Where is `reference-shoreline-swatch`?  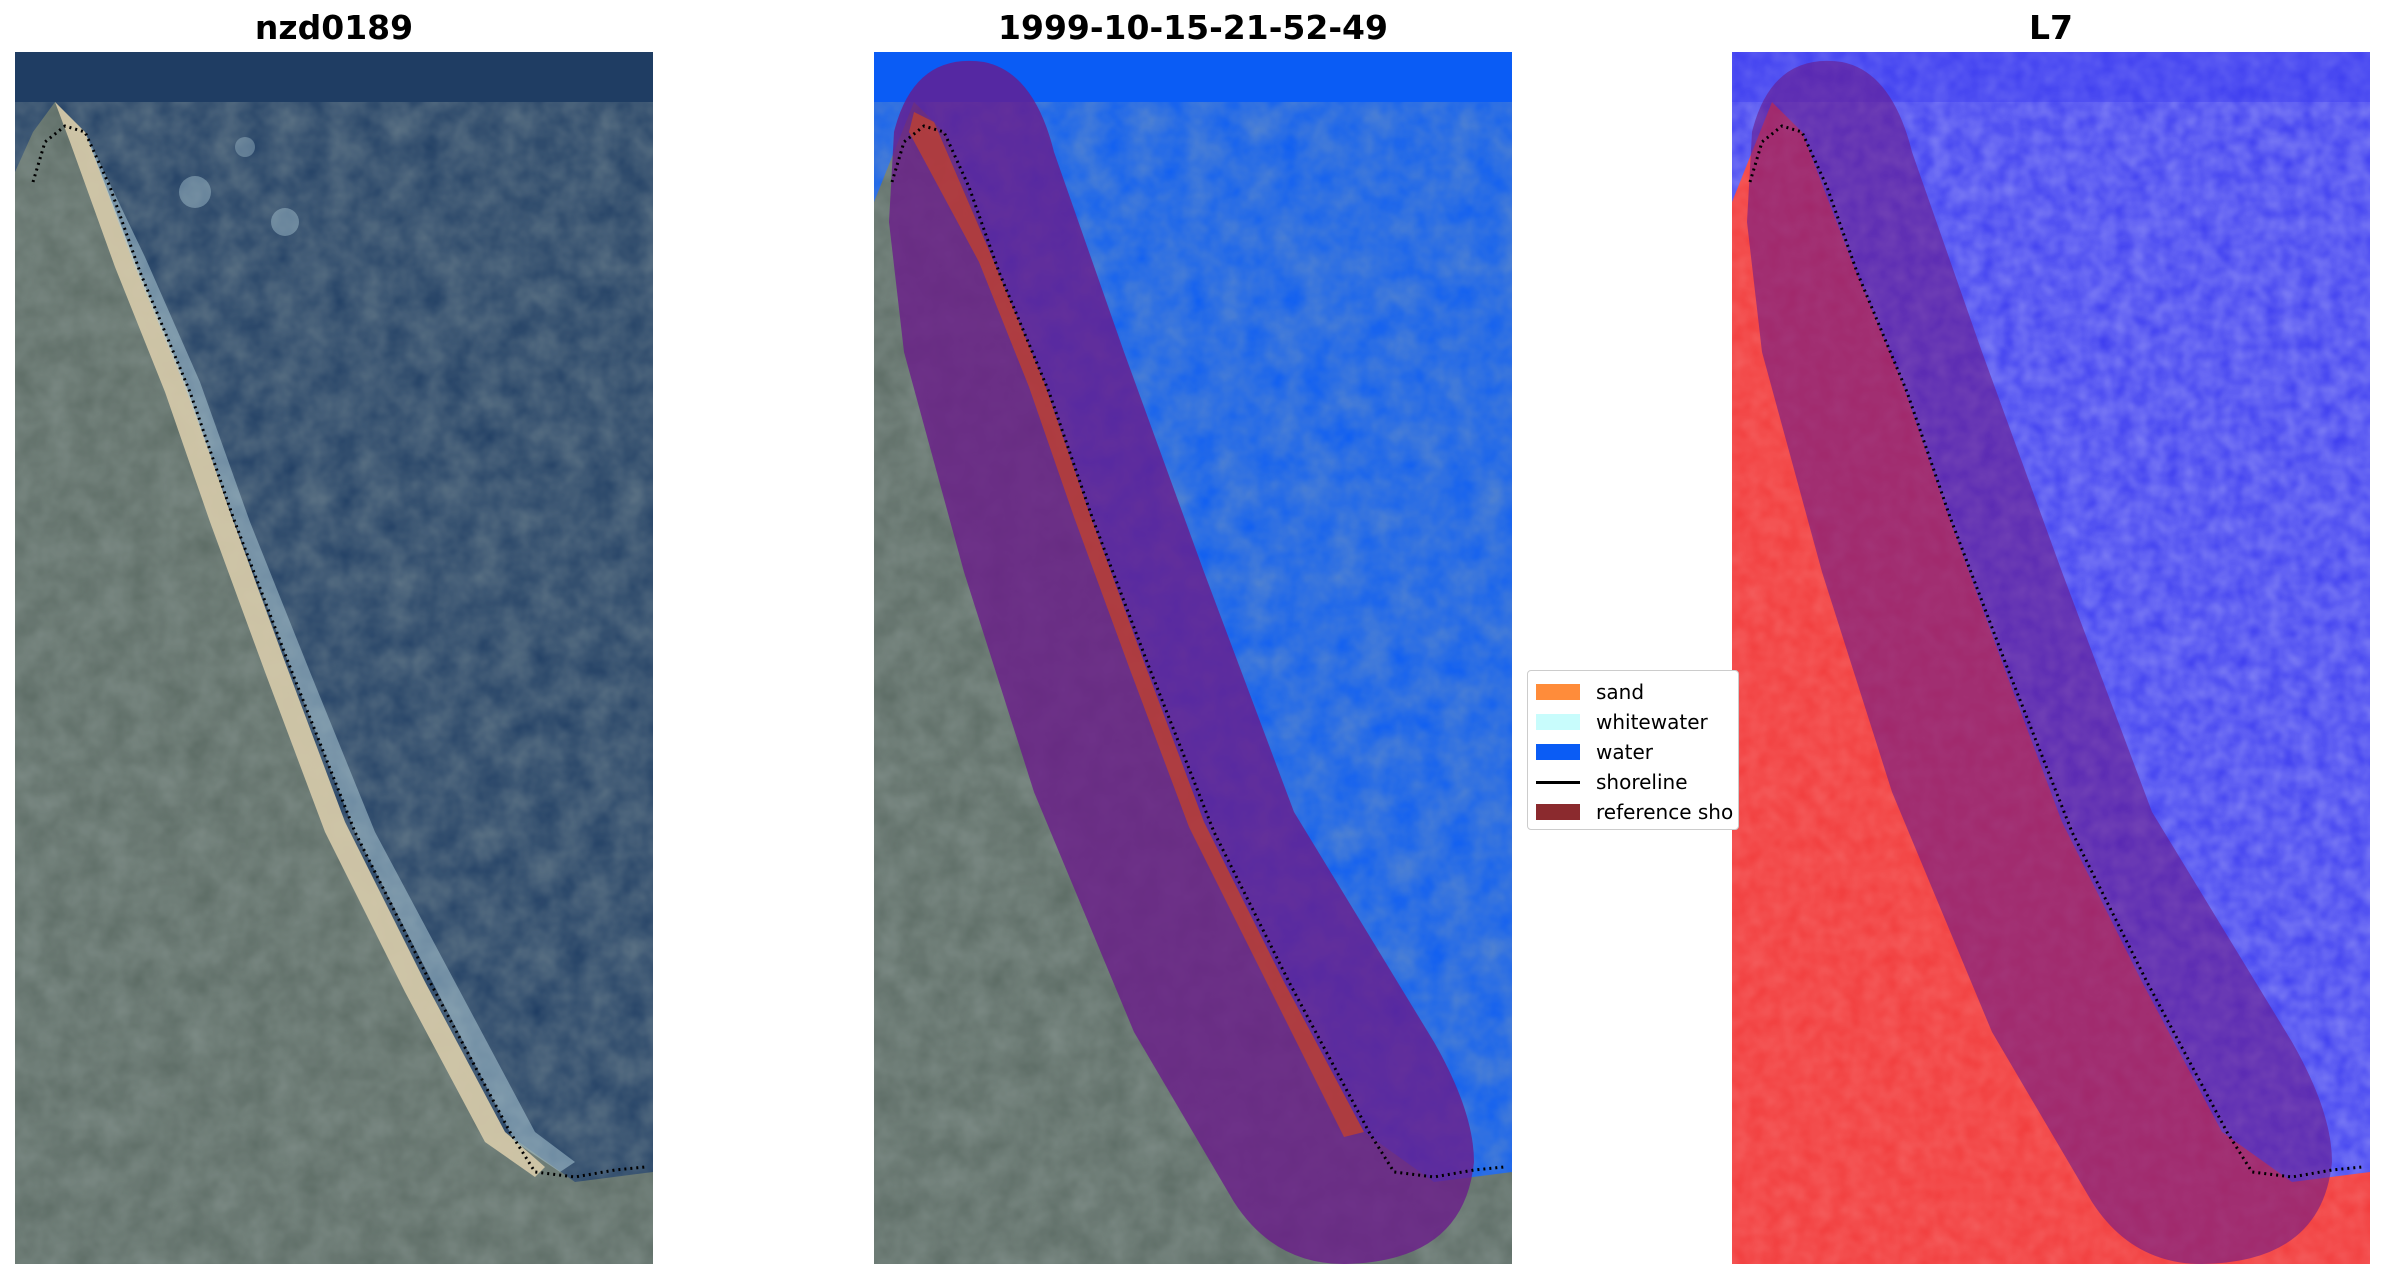 reference-shoreline-swatch is located at coordinates (1558, 812).